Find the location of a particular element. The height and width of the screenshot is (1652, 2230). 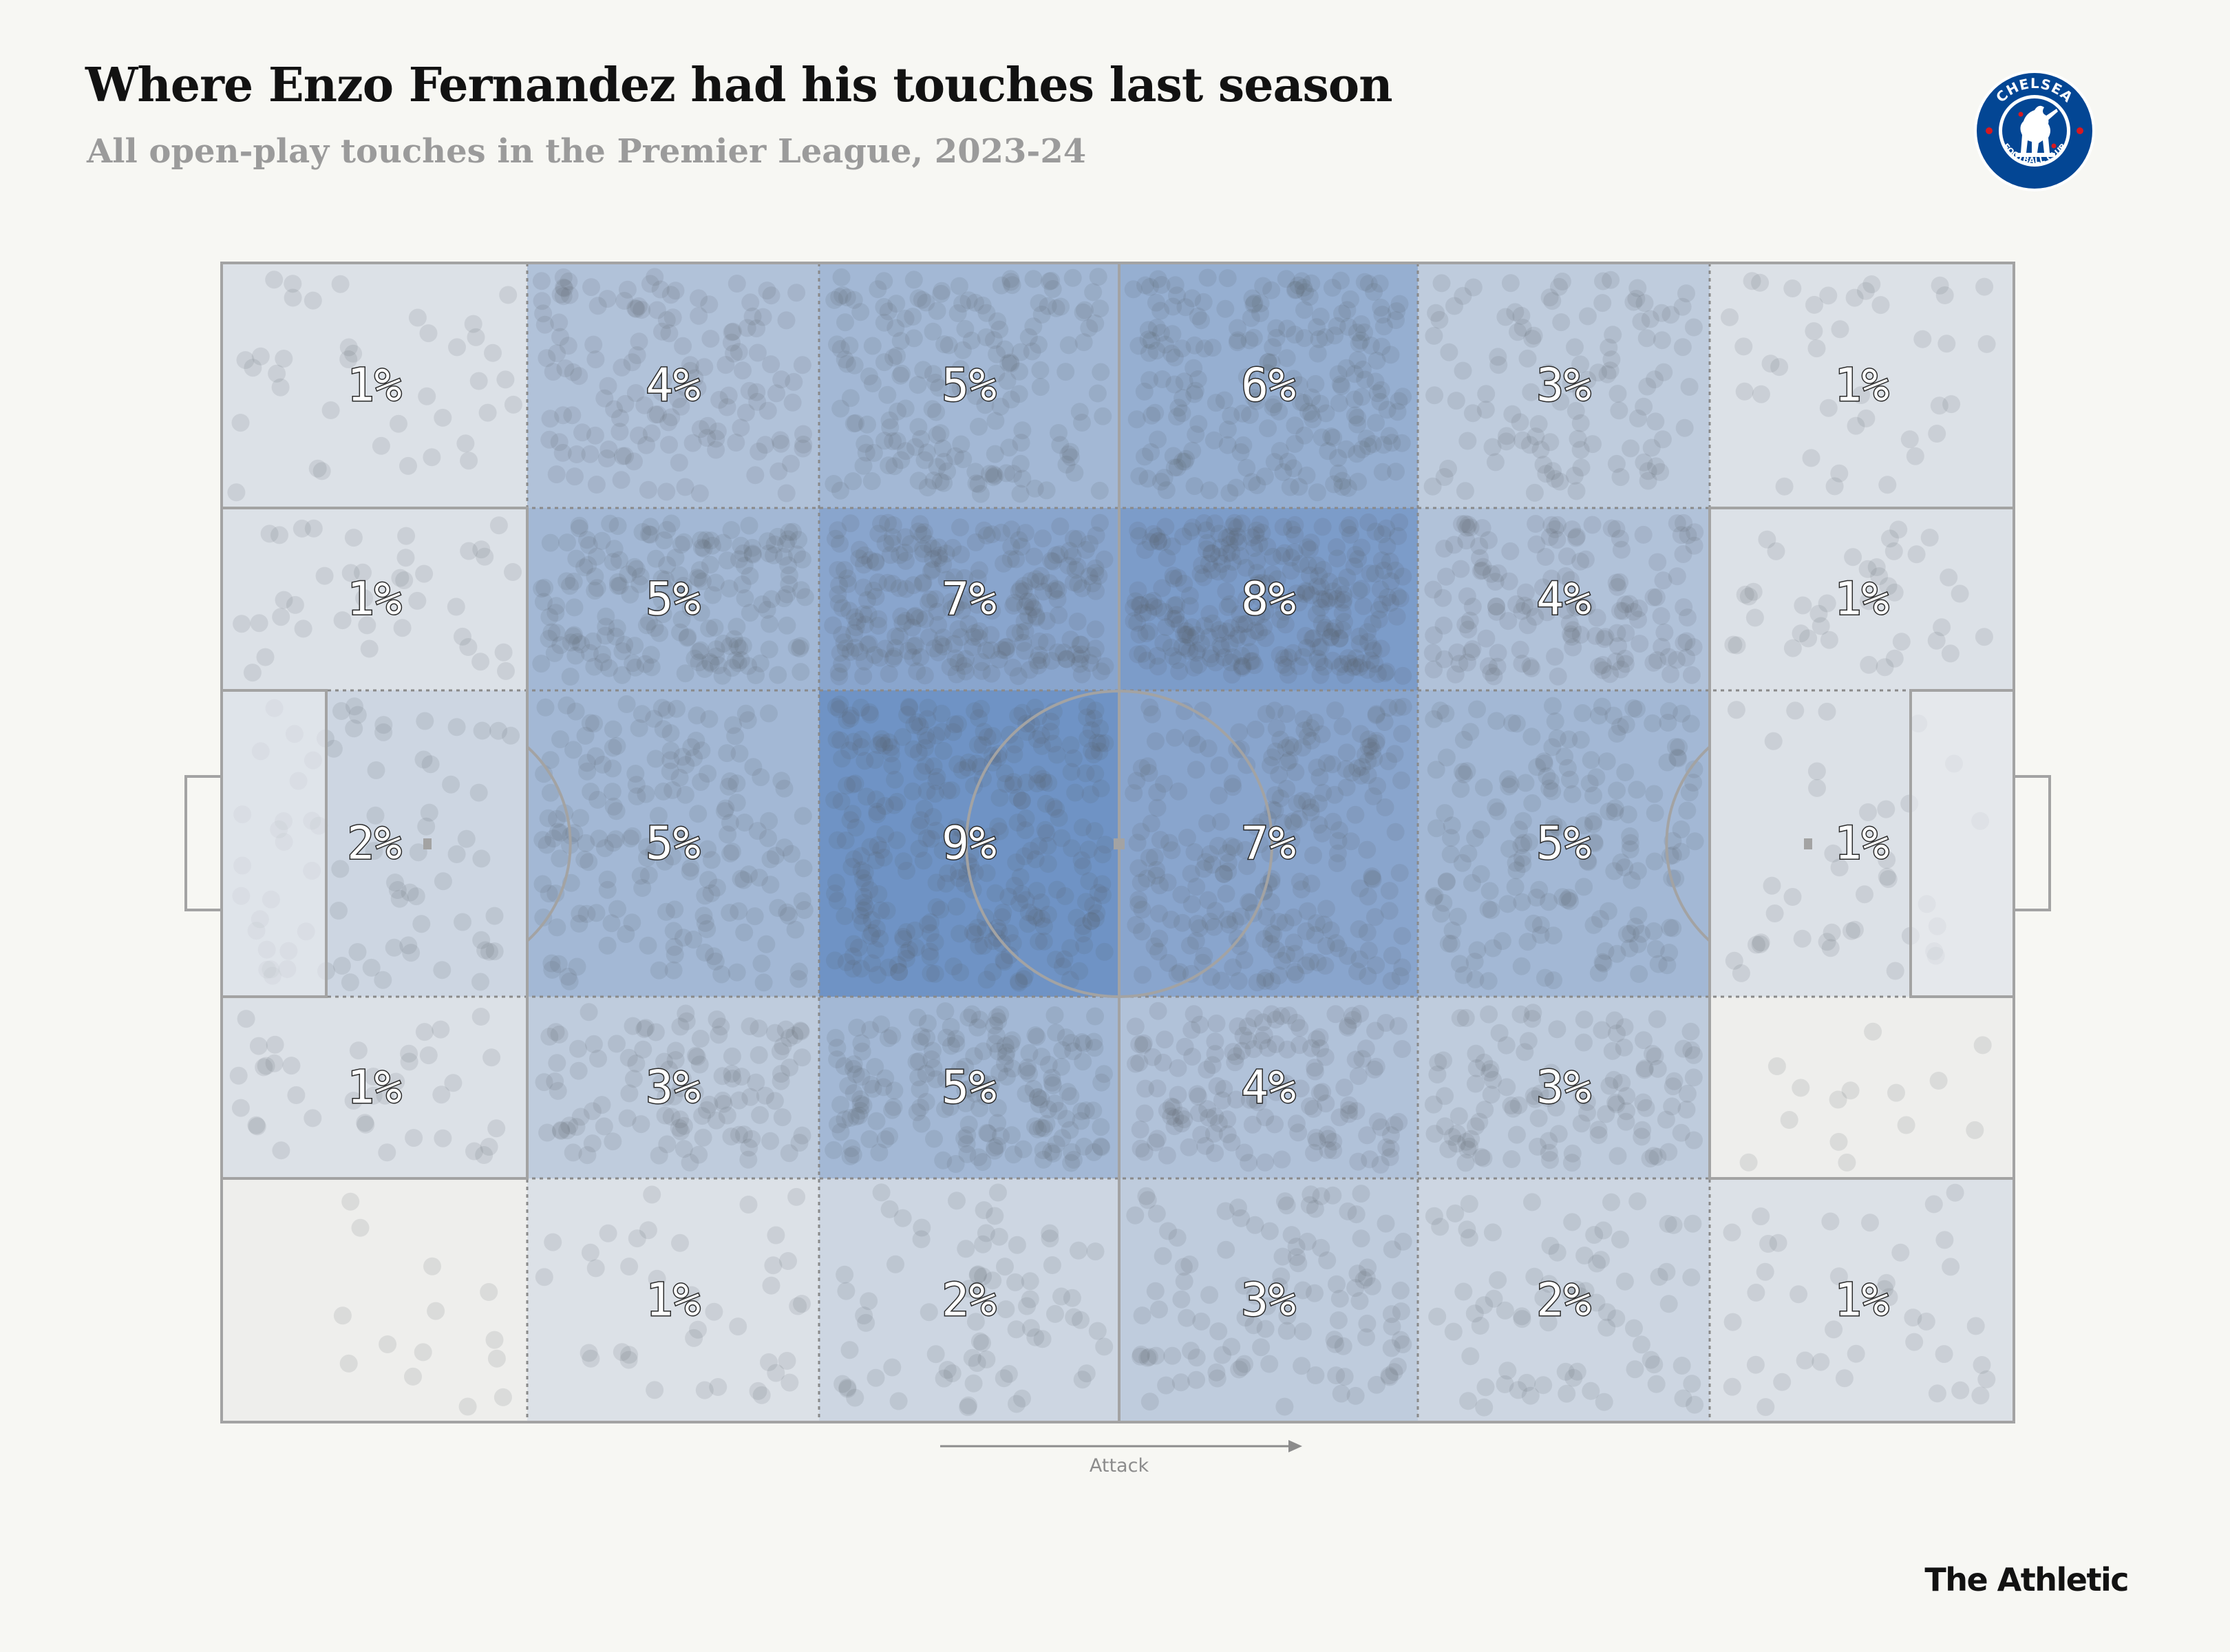

chelsea-crest-logo: CHELSEA FOOTBALL CLUB is located at coordinates (2034, 130).